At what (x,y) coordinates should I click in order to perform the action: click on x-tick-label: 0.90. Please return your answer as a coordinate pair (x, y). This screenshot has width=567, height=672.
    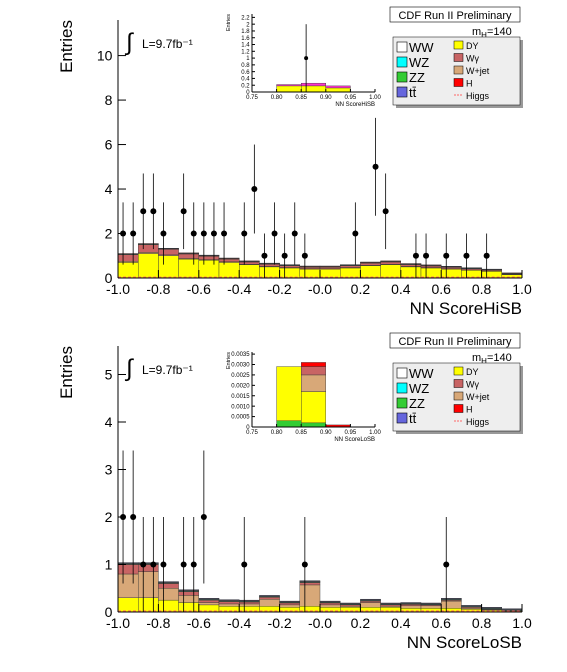
    Looking at the image, I should click on (326, 433).